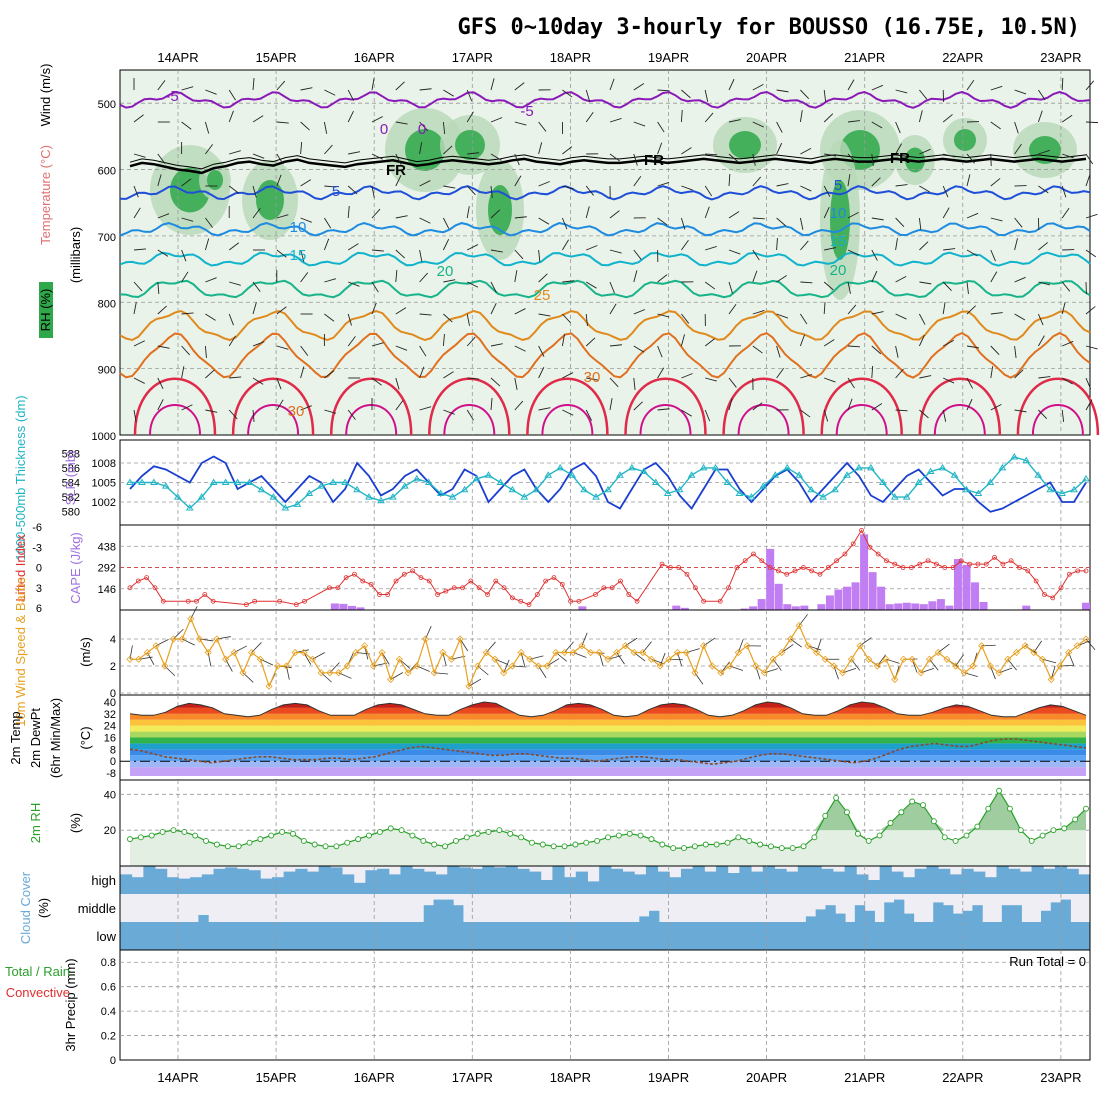  Describe the element at coordinates (422, 129) in the screenshot. I see `contour-label: 0` at that location.